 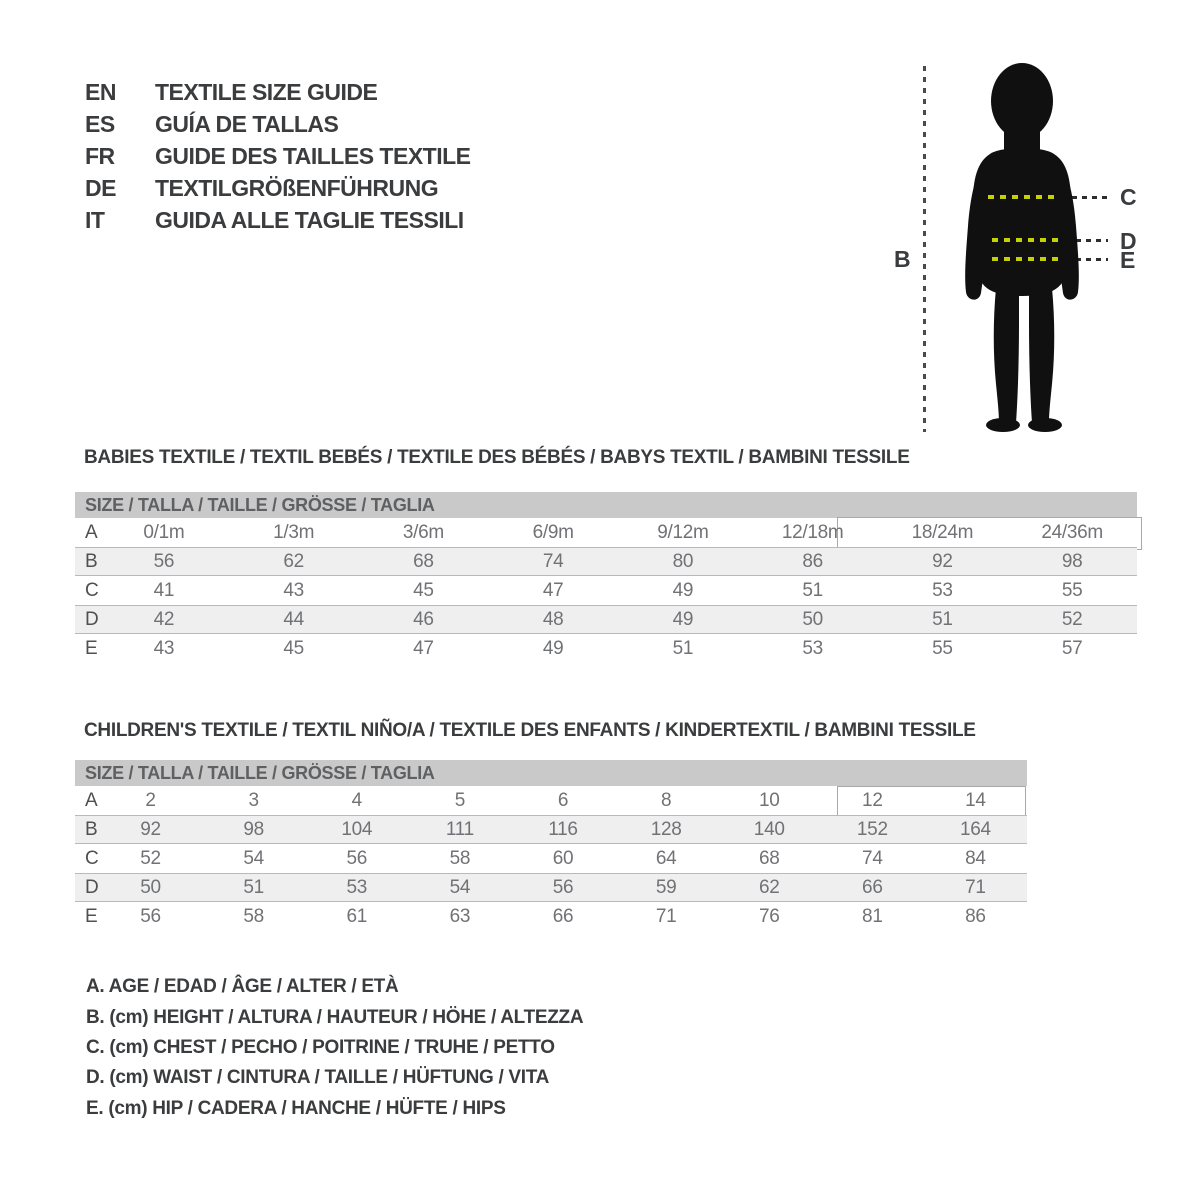 What do you see at coordinates (812, 532) in the screenshot?
I see `size-cell: 12/18m` at bounding box center [812, 532].